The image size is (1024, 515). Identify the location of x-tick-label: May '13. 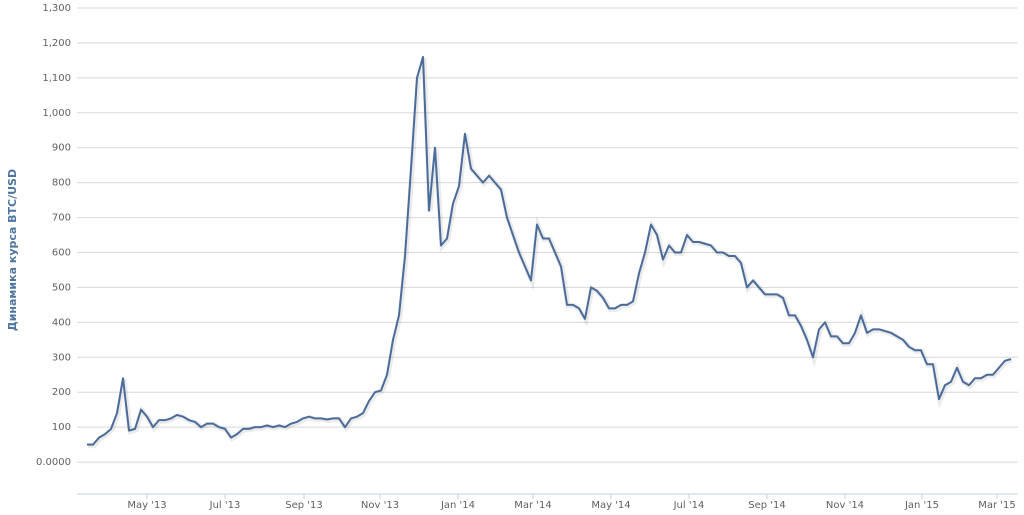
(146, 505).